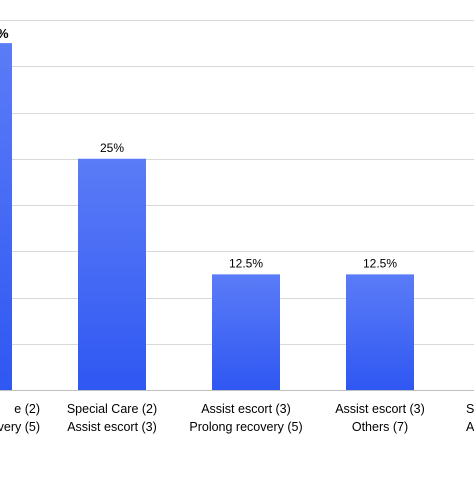  What do you see at coordinates (380, 409) in the screenshot?
I see `category-label-3-line-0: Assist escort (3)` at bounding box center [380, 409].